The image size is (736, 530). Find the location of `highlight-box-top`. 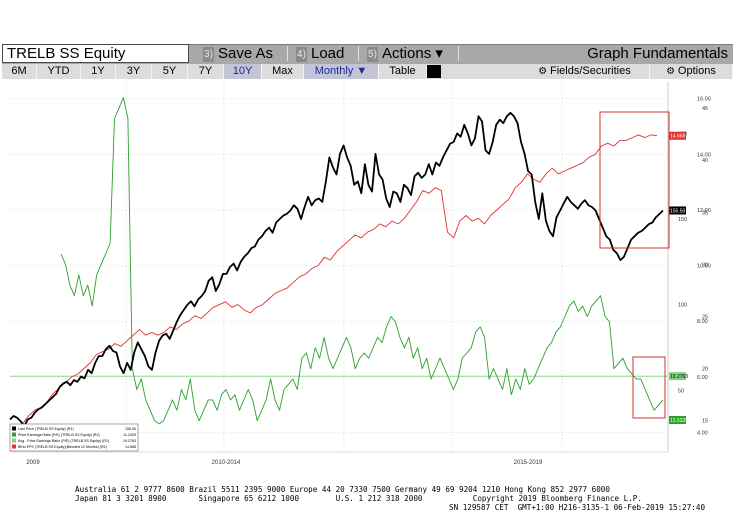

highlight-box-top is located at coordinates (634, 180).